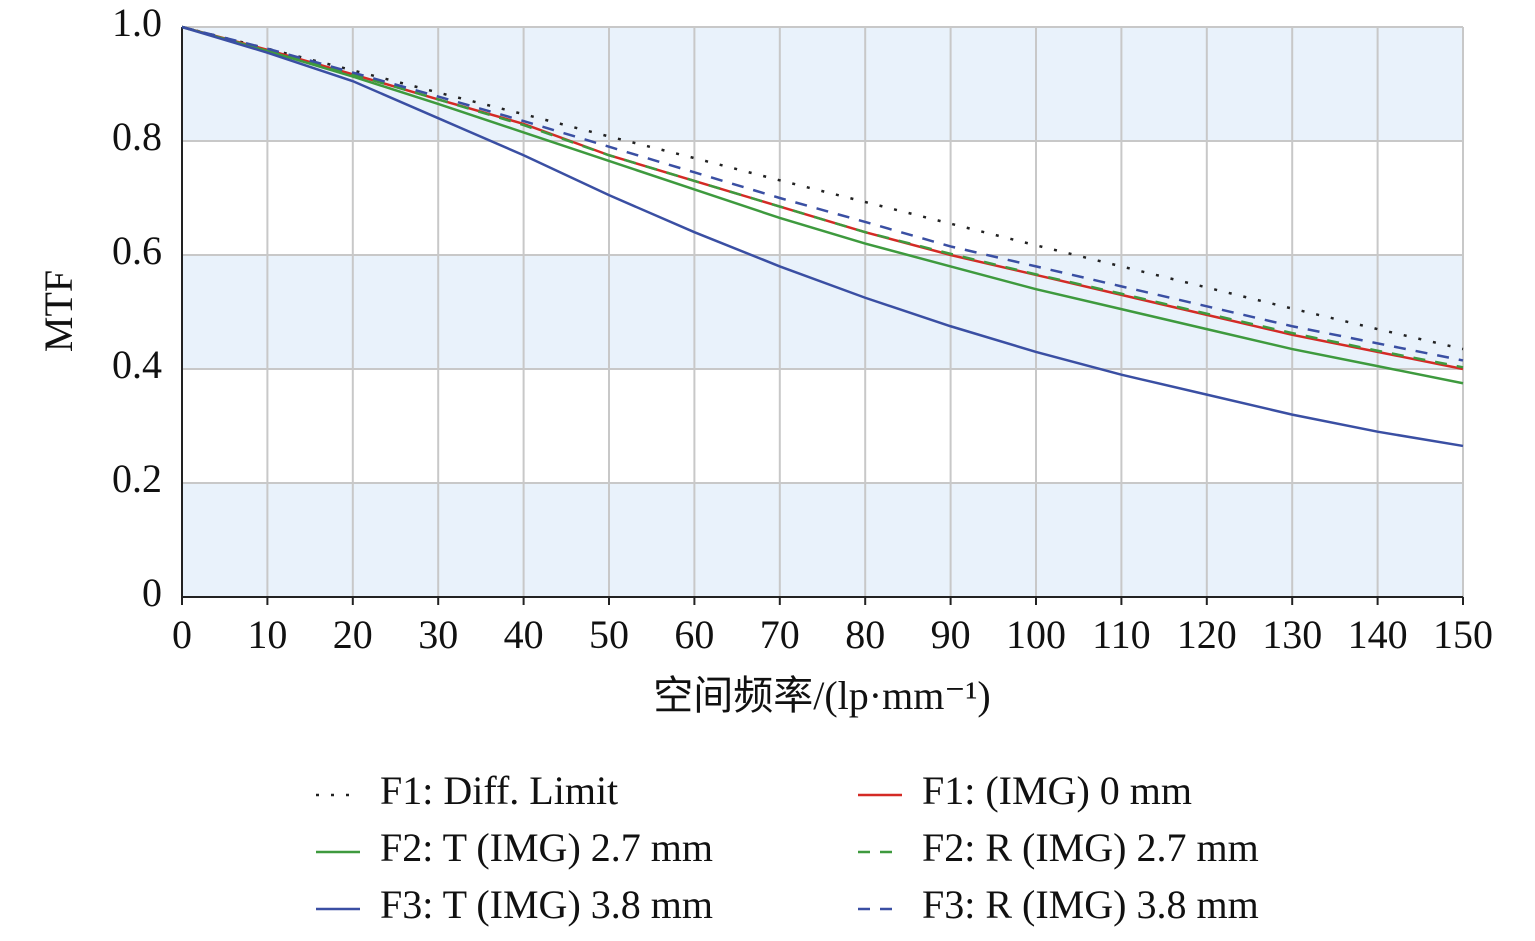 The image size is (1535, 941). What do you see at coordinates (137, 136) in the screenshot?
I see `y-tick-label: 0.8` at bounding box center [137, 136].